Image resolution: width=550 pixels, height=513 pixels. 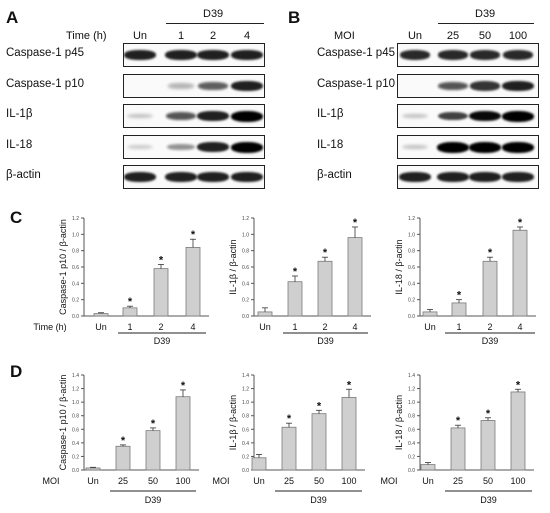 I want to click on y-axis-title: IL-18 / β-actin, so click(x=399, y=422).